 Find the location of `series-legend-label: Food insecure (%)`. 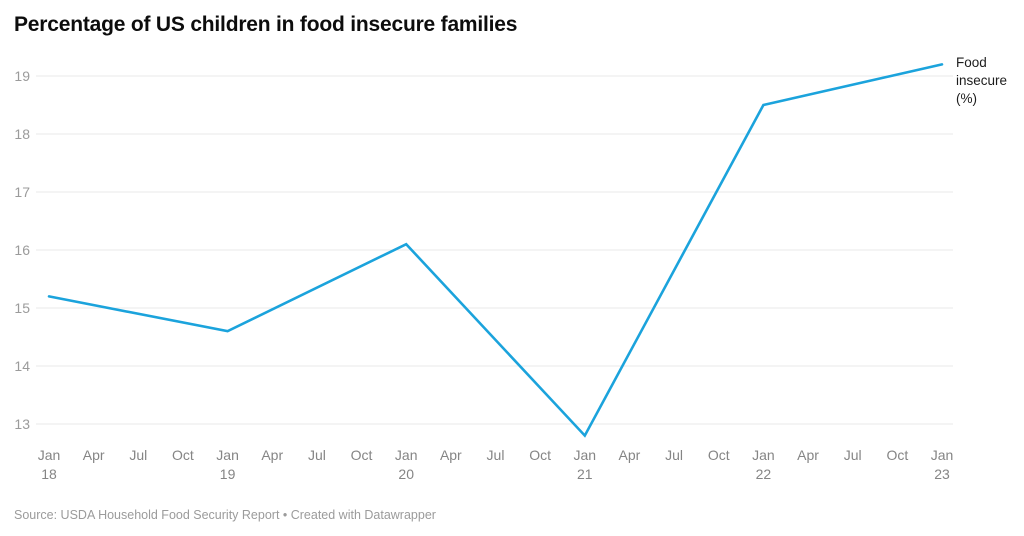

series-legend-label: Food insecure (%) is located at coordinates (982, 80).